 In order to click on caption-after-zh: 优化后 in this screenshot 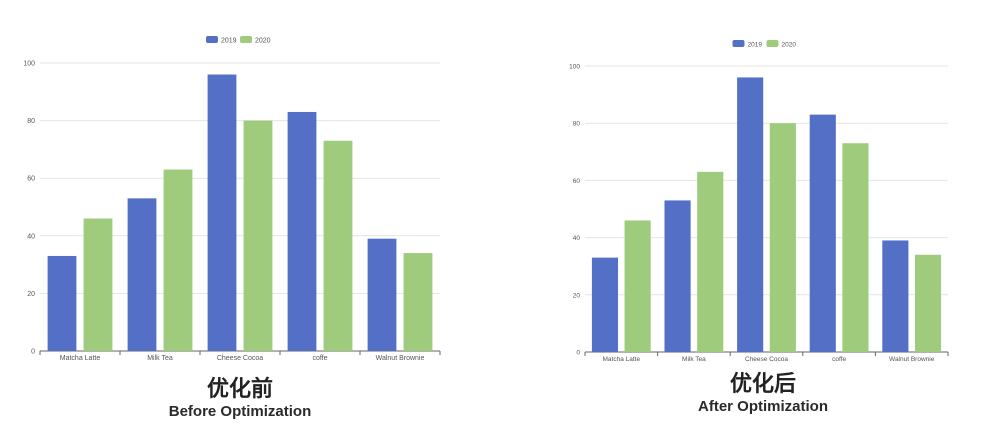, I will do `click(762, 384)`.